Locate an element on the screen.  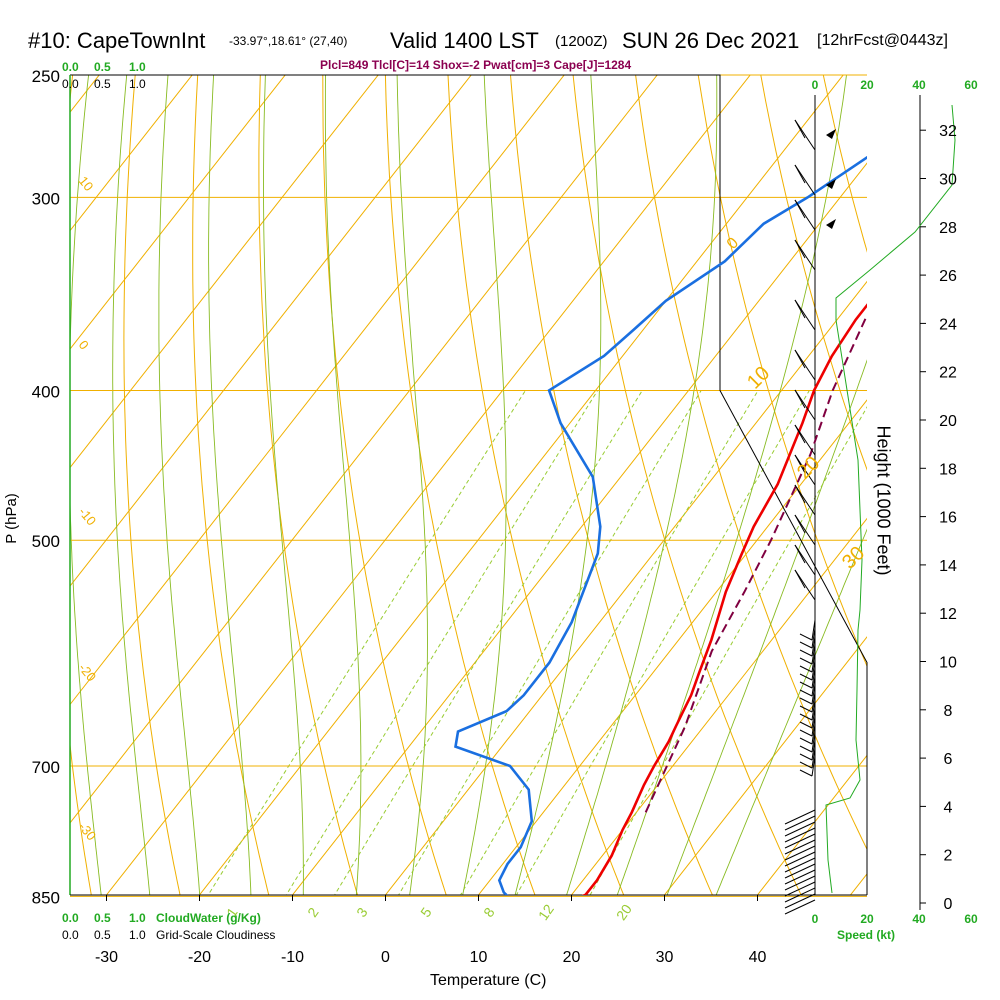
y-axis-title: P (hPa) is located at coordinates (11, 518).